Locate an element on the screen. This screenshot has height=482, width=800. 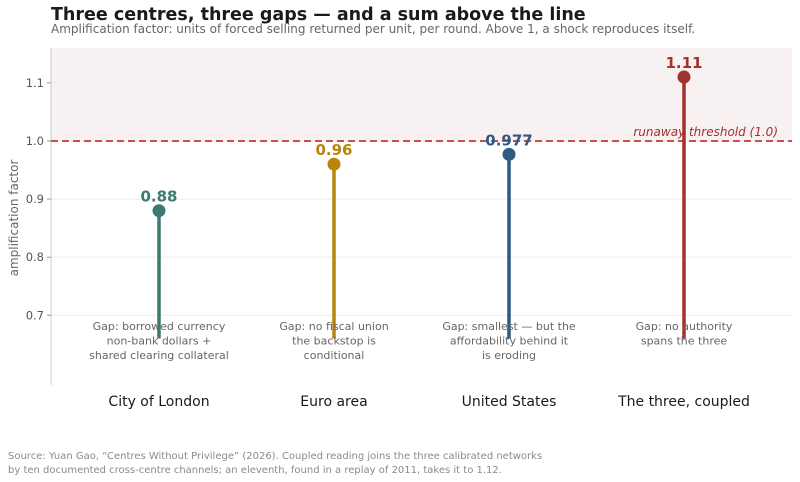
y-axis-title: amplification factor is located at coordinates (14, 218).